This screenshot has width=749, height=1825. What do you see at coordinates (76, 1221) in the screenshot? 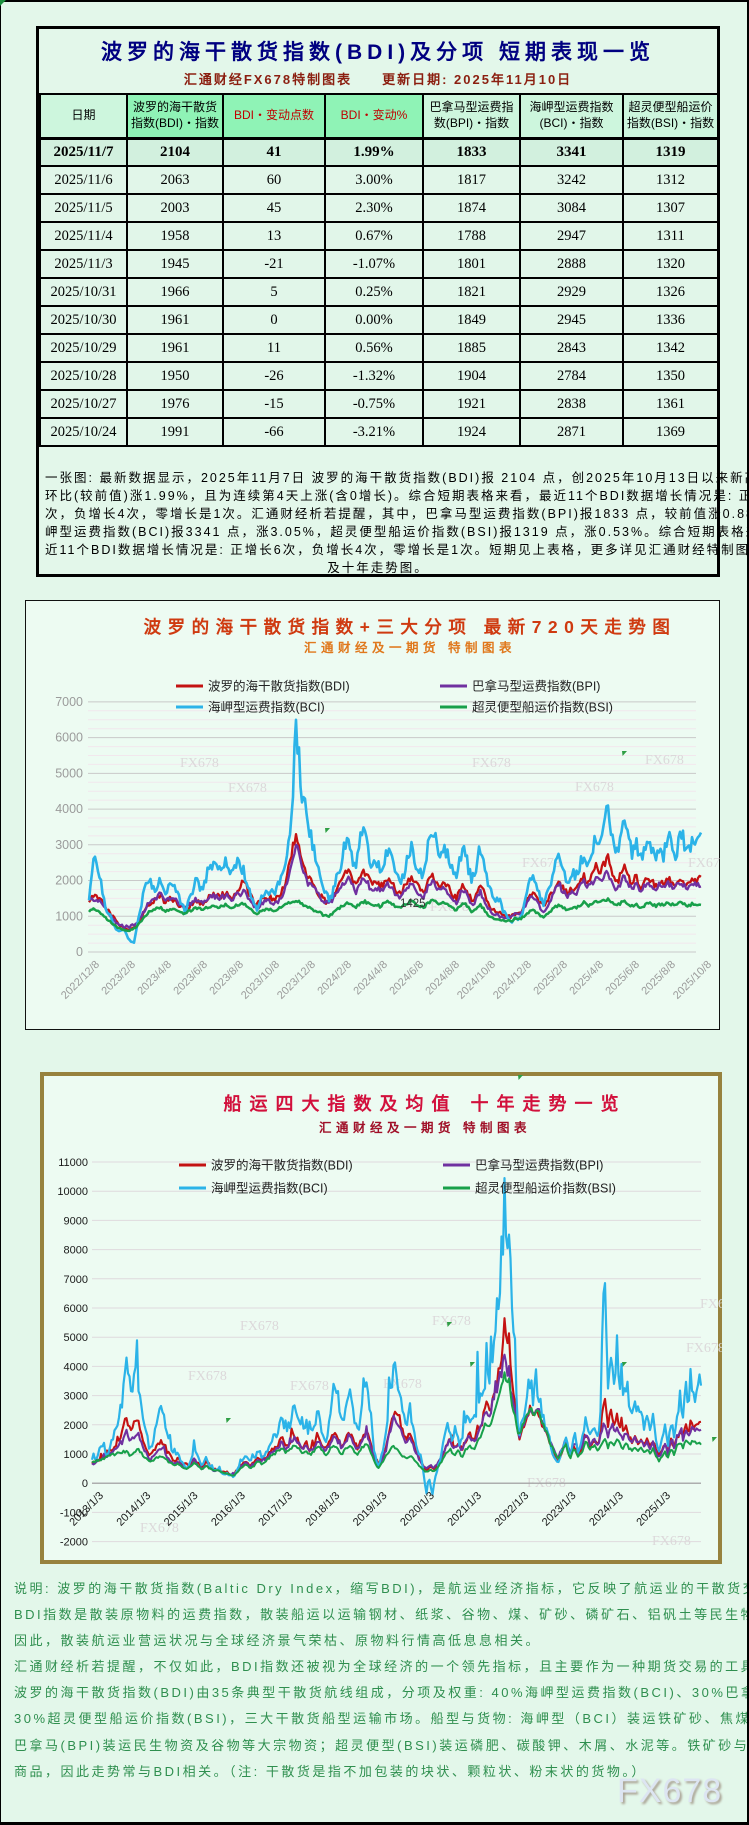
I see `svg-text: 9000` at bounding box center [76, 1221].